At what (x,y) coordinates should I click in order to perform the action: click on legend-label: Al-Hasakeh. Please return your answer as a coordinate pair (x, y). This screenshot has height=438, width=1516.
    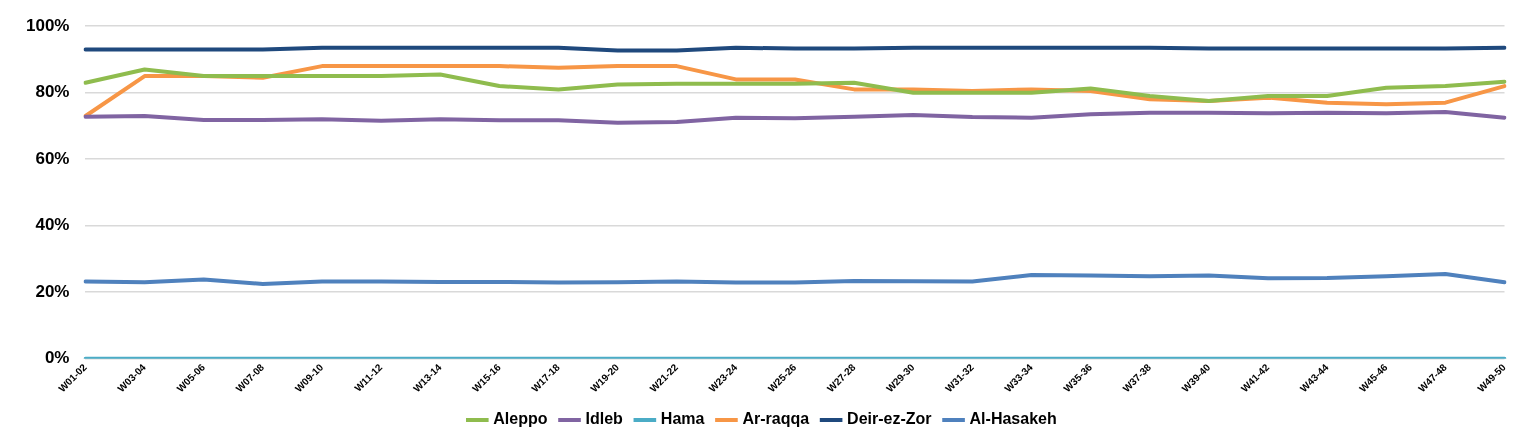
    Looking at the image, I should click on (1013, 419).